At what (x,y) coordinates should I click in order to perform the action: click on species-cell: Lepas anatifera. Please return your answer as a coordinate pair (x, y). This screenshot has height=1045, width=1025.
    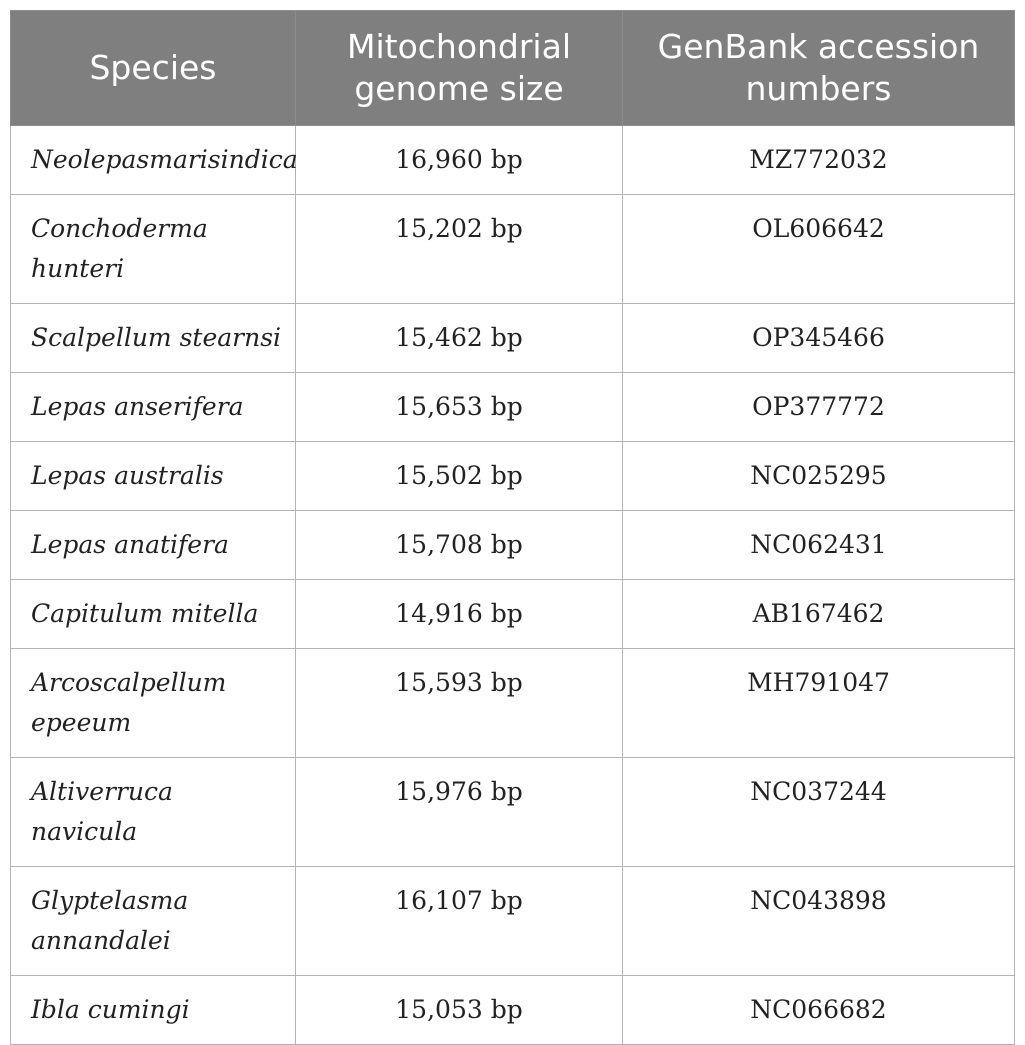
    Looking at the image, I should click on (153, 545).